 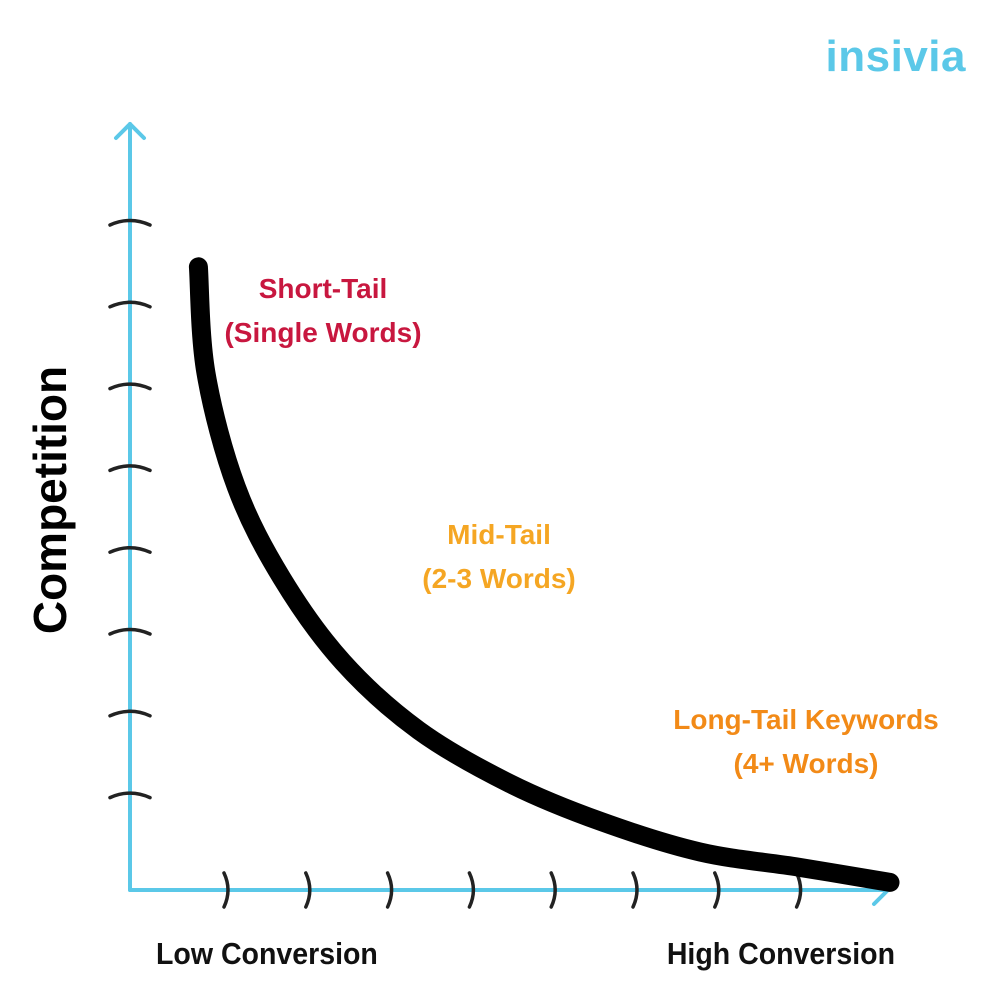 I want to click on annotation-long-tail-subtitle: (4+ Words), so click(x=806, y=763).